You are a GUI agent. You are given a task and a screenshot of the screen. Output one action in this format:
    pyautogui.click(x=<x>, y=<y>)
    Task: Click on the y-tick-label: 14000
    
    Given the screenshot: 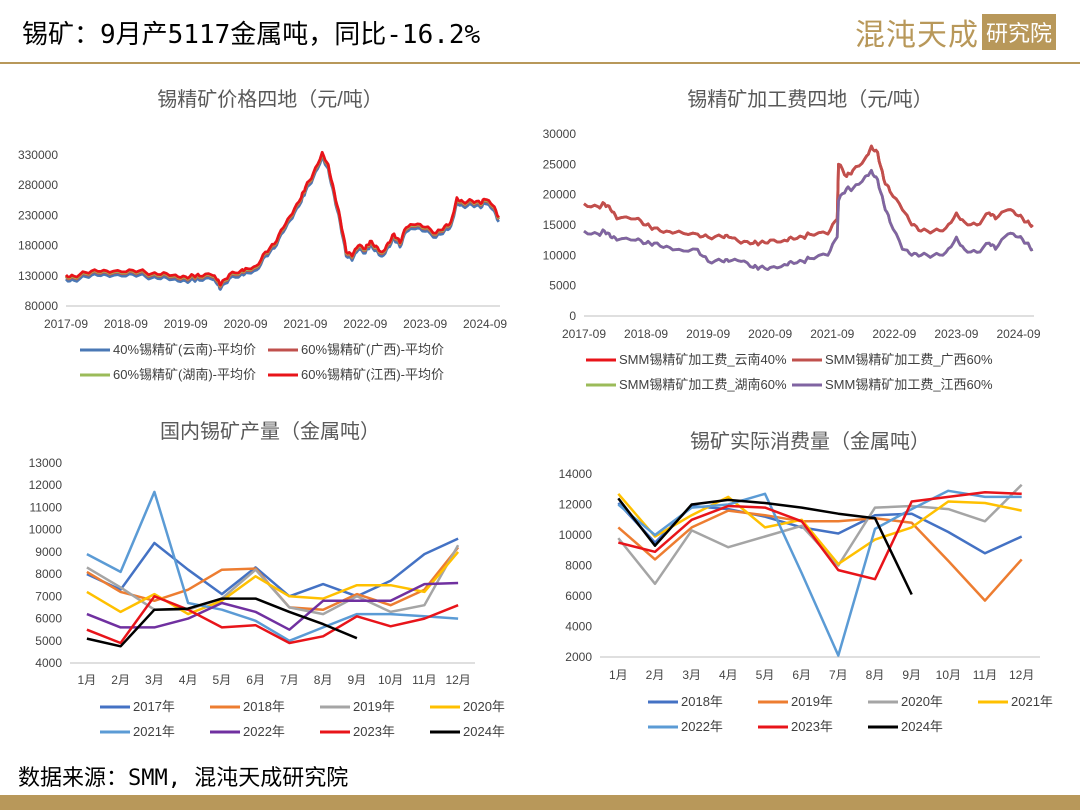 What is the action you would take?
    pyautogui.click(x=576, y=474)
    